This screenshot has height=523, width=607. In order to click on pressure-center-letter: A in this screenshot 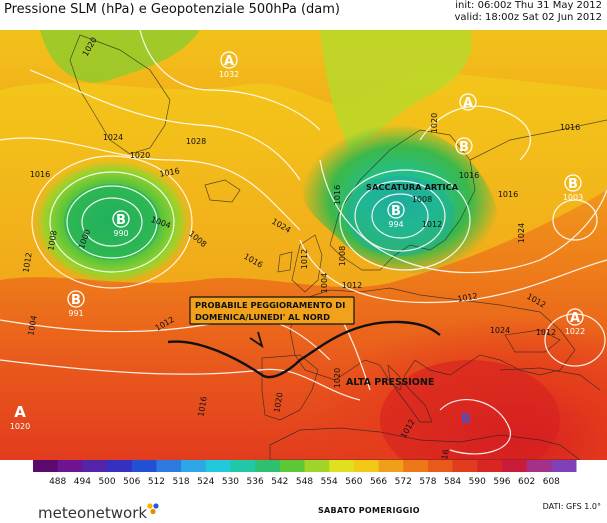, I will do `click(229, 61)`.